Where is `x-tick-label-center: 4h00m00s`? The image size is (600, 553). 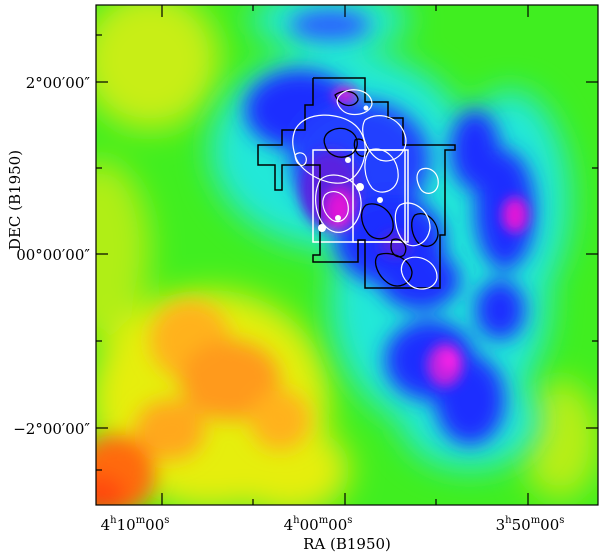
x-tick-label-center: 4h00m00s is located at coordinates (318, 524).